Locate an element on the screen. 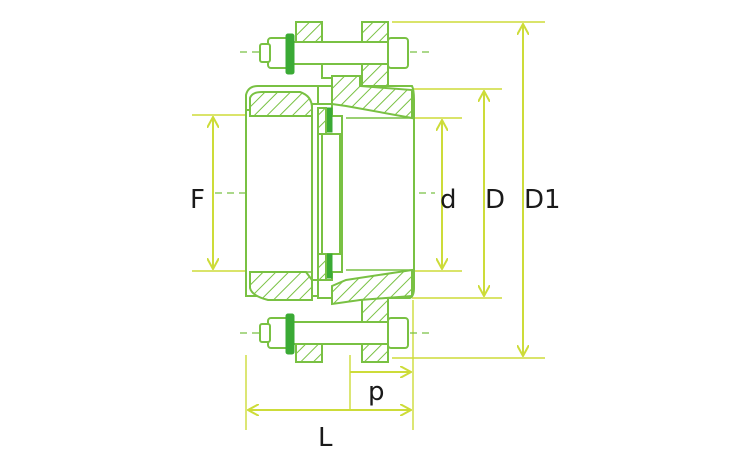  dimension-d: d is located at coordinates (448, 194).